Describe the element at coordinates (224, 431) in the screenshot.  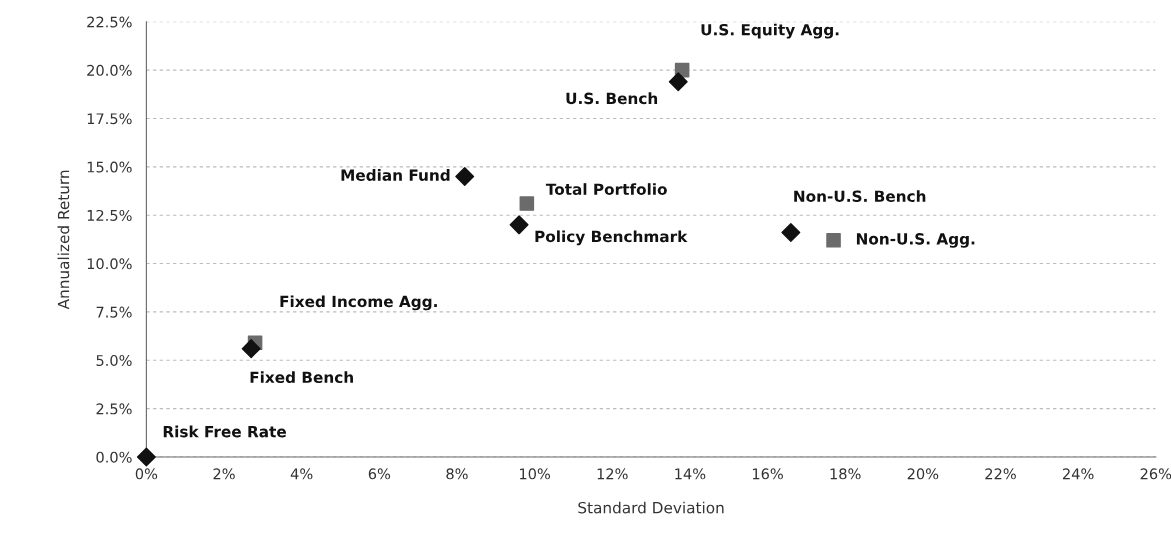
I see `annotation: Risk Free Rate` at that location.